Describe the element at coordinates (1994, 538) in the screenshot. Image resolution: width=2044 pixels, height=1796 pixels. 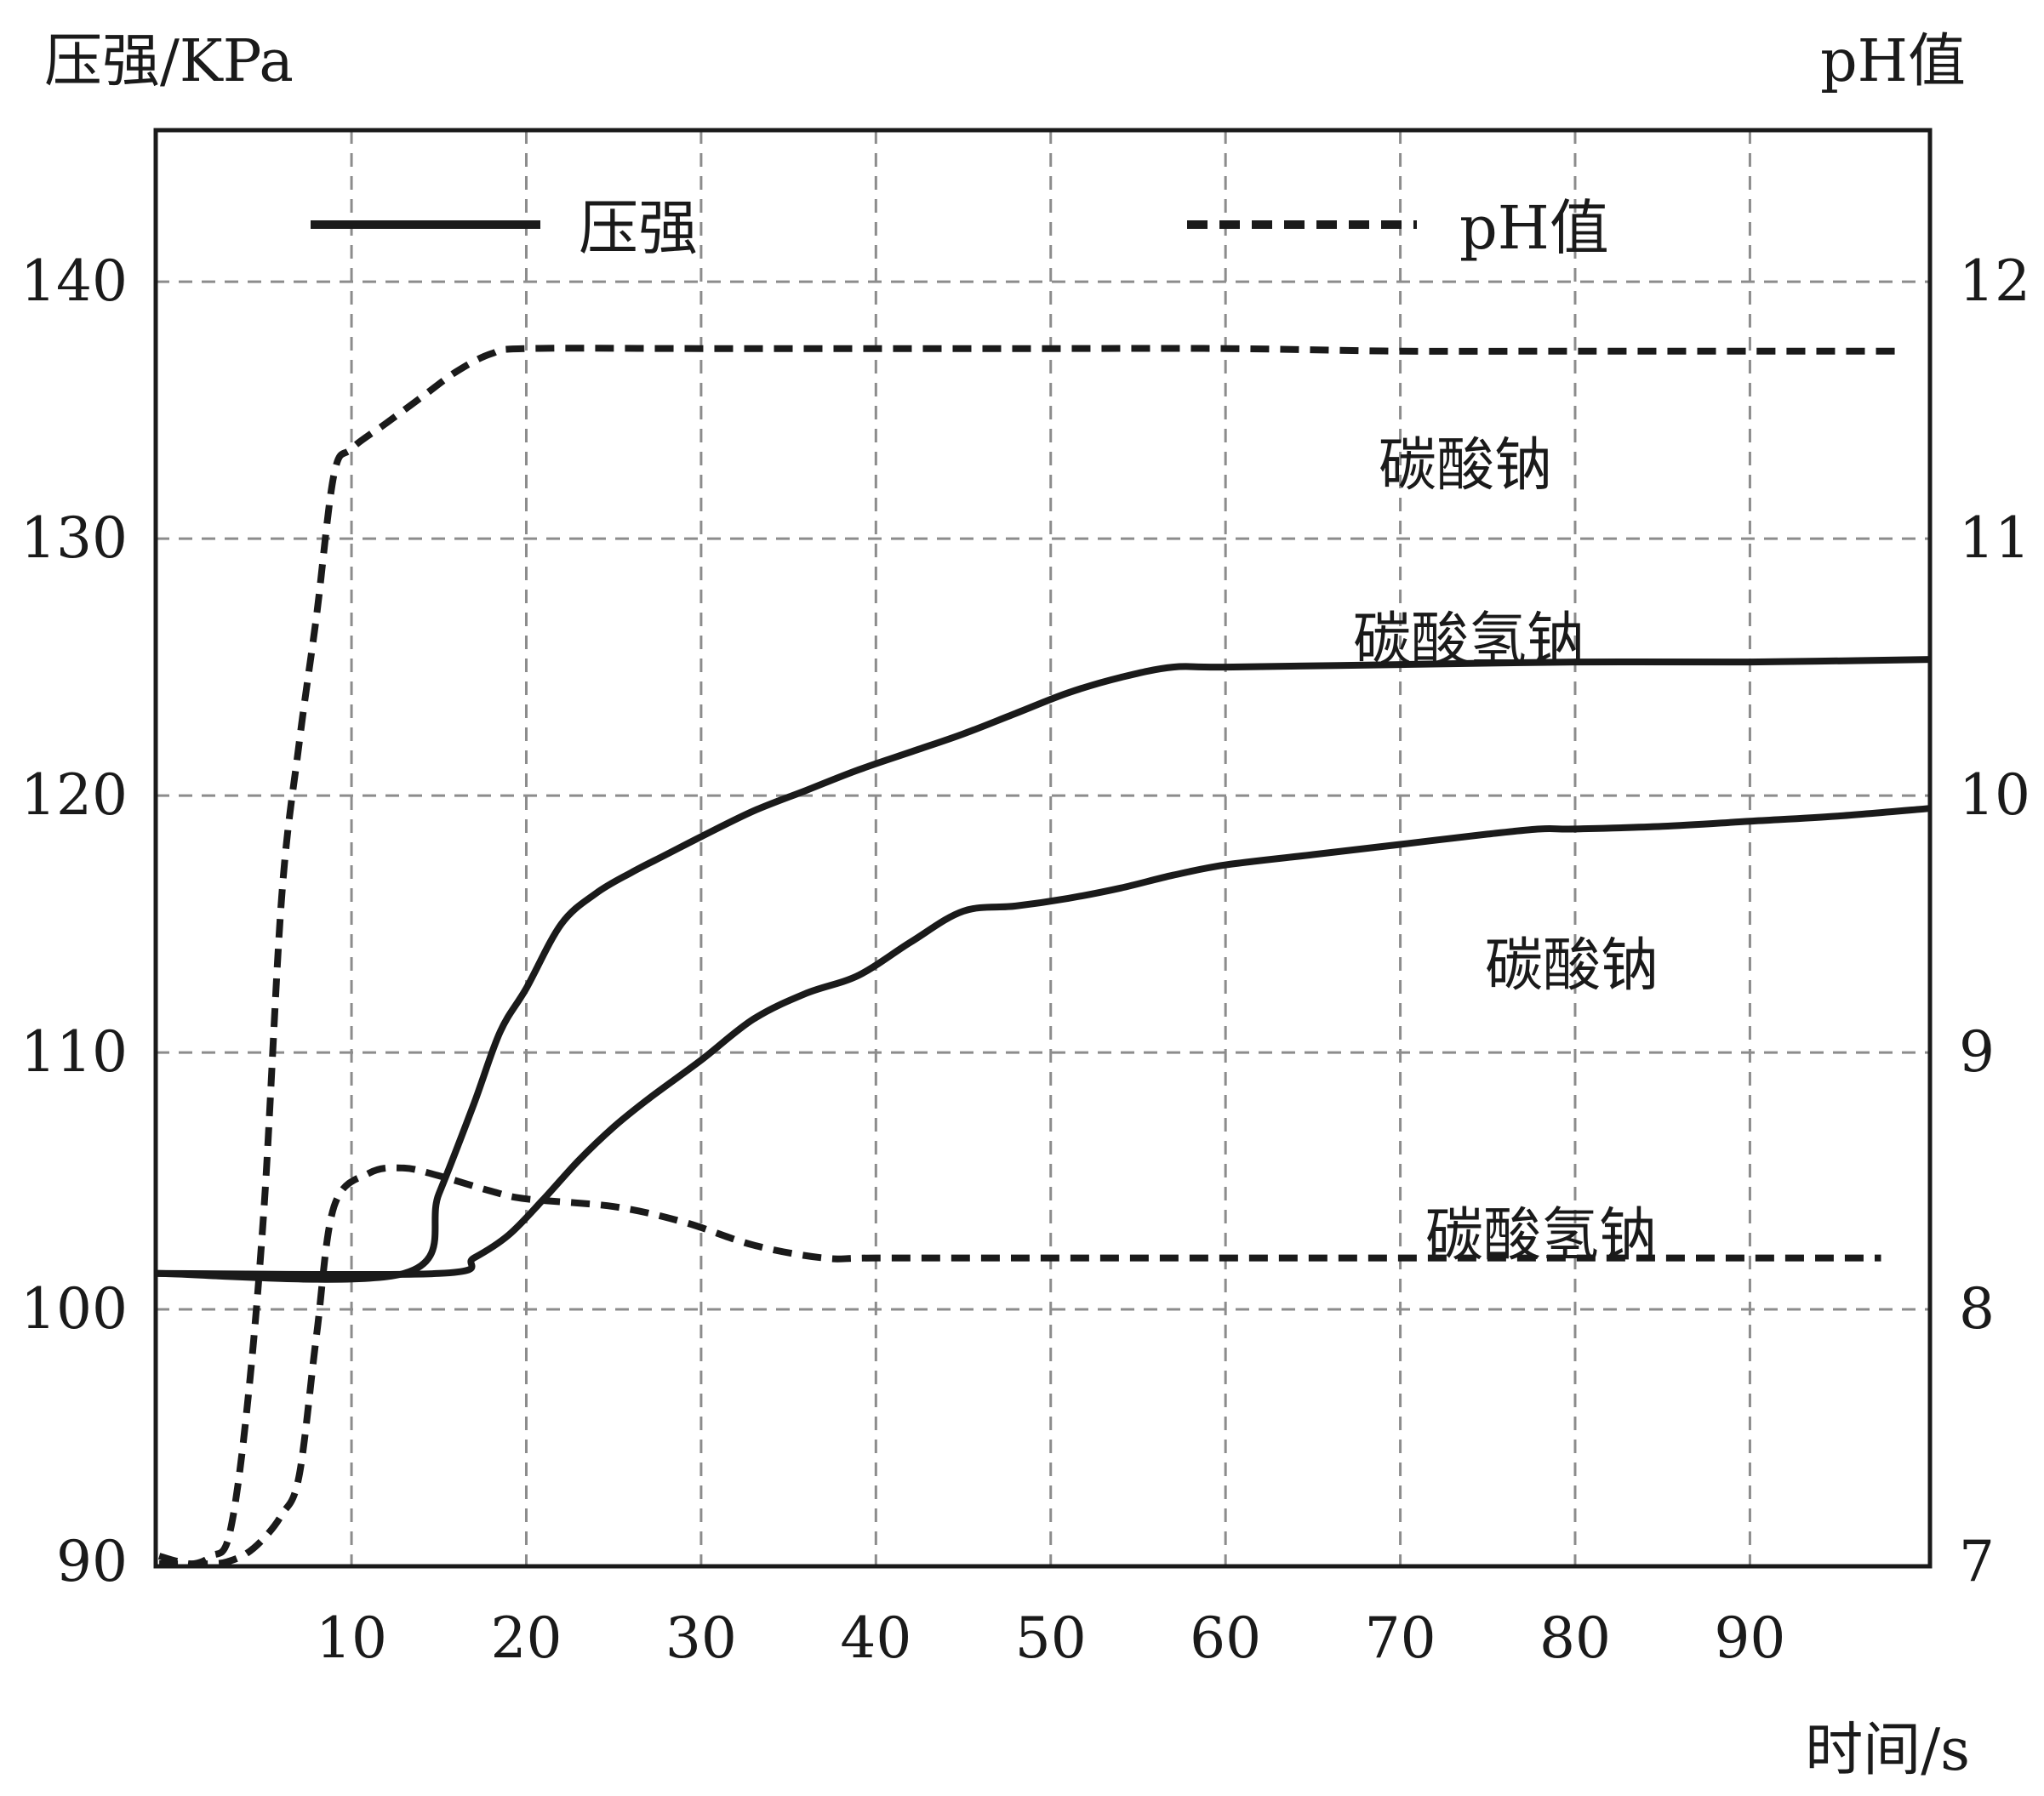
I see `y-right-tick-label: 11` at that location.